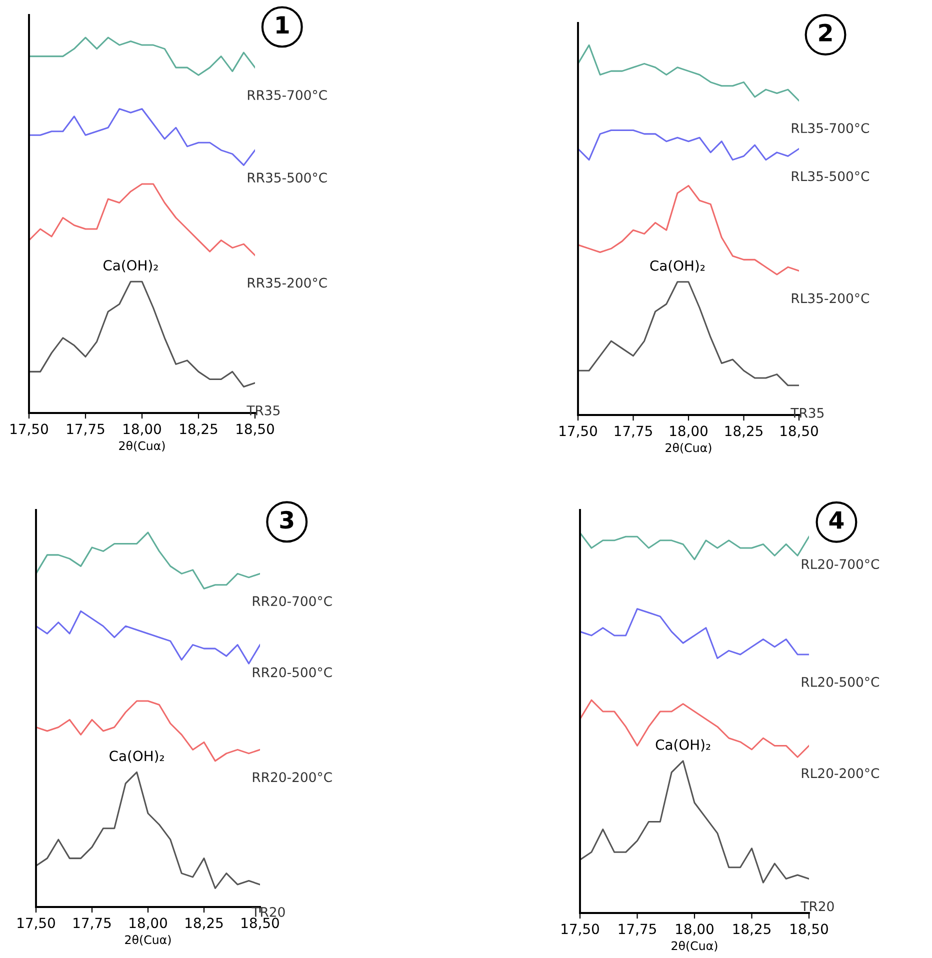 This screenshot has width=932, height=958. What do you see at coordinates (841, 773) in the screenshot?
I see `series-label: RL20-200°C` at bounding box center [841, 773].